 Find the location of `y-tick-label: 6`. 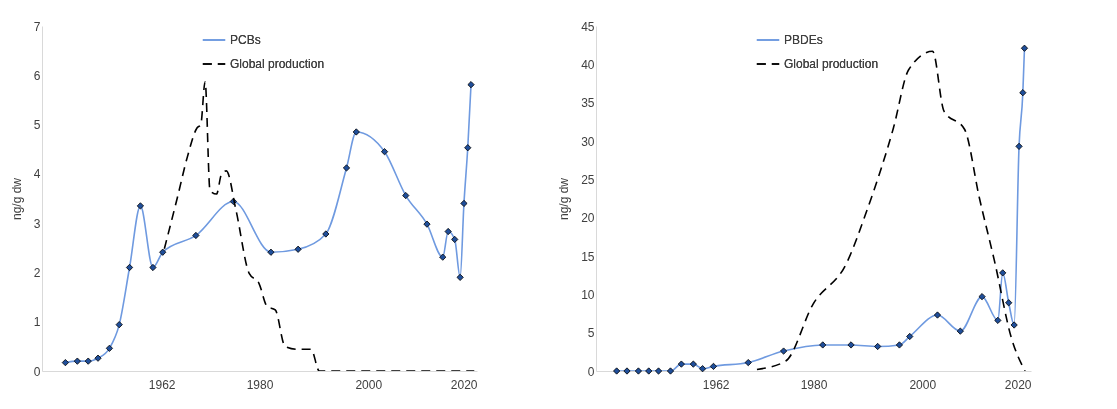

y-tick-label: 6 is located at coordinates (37, 75).